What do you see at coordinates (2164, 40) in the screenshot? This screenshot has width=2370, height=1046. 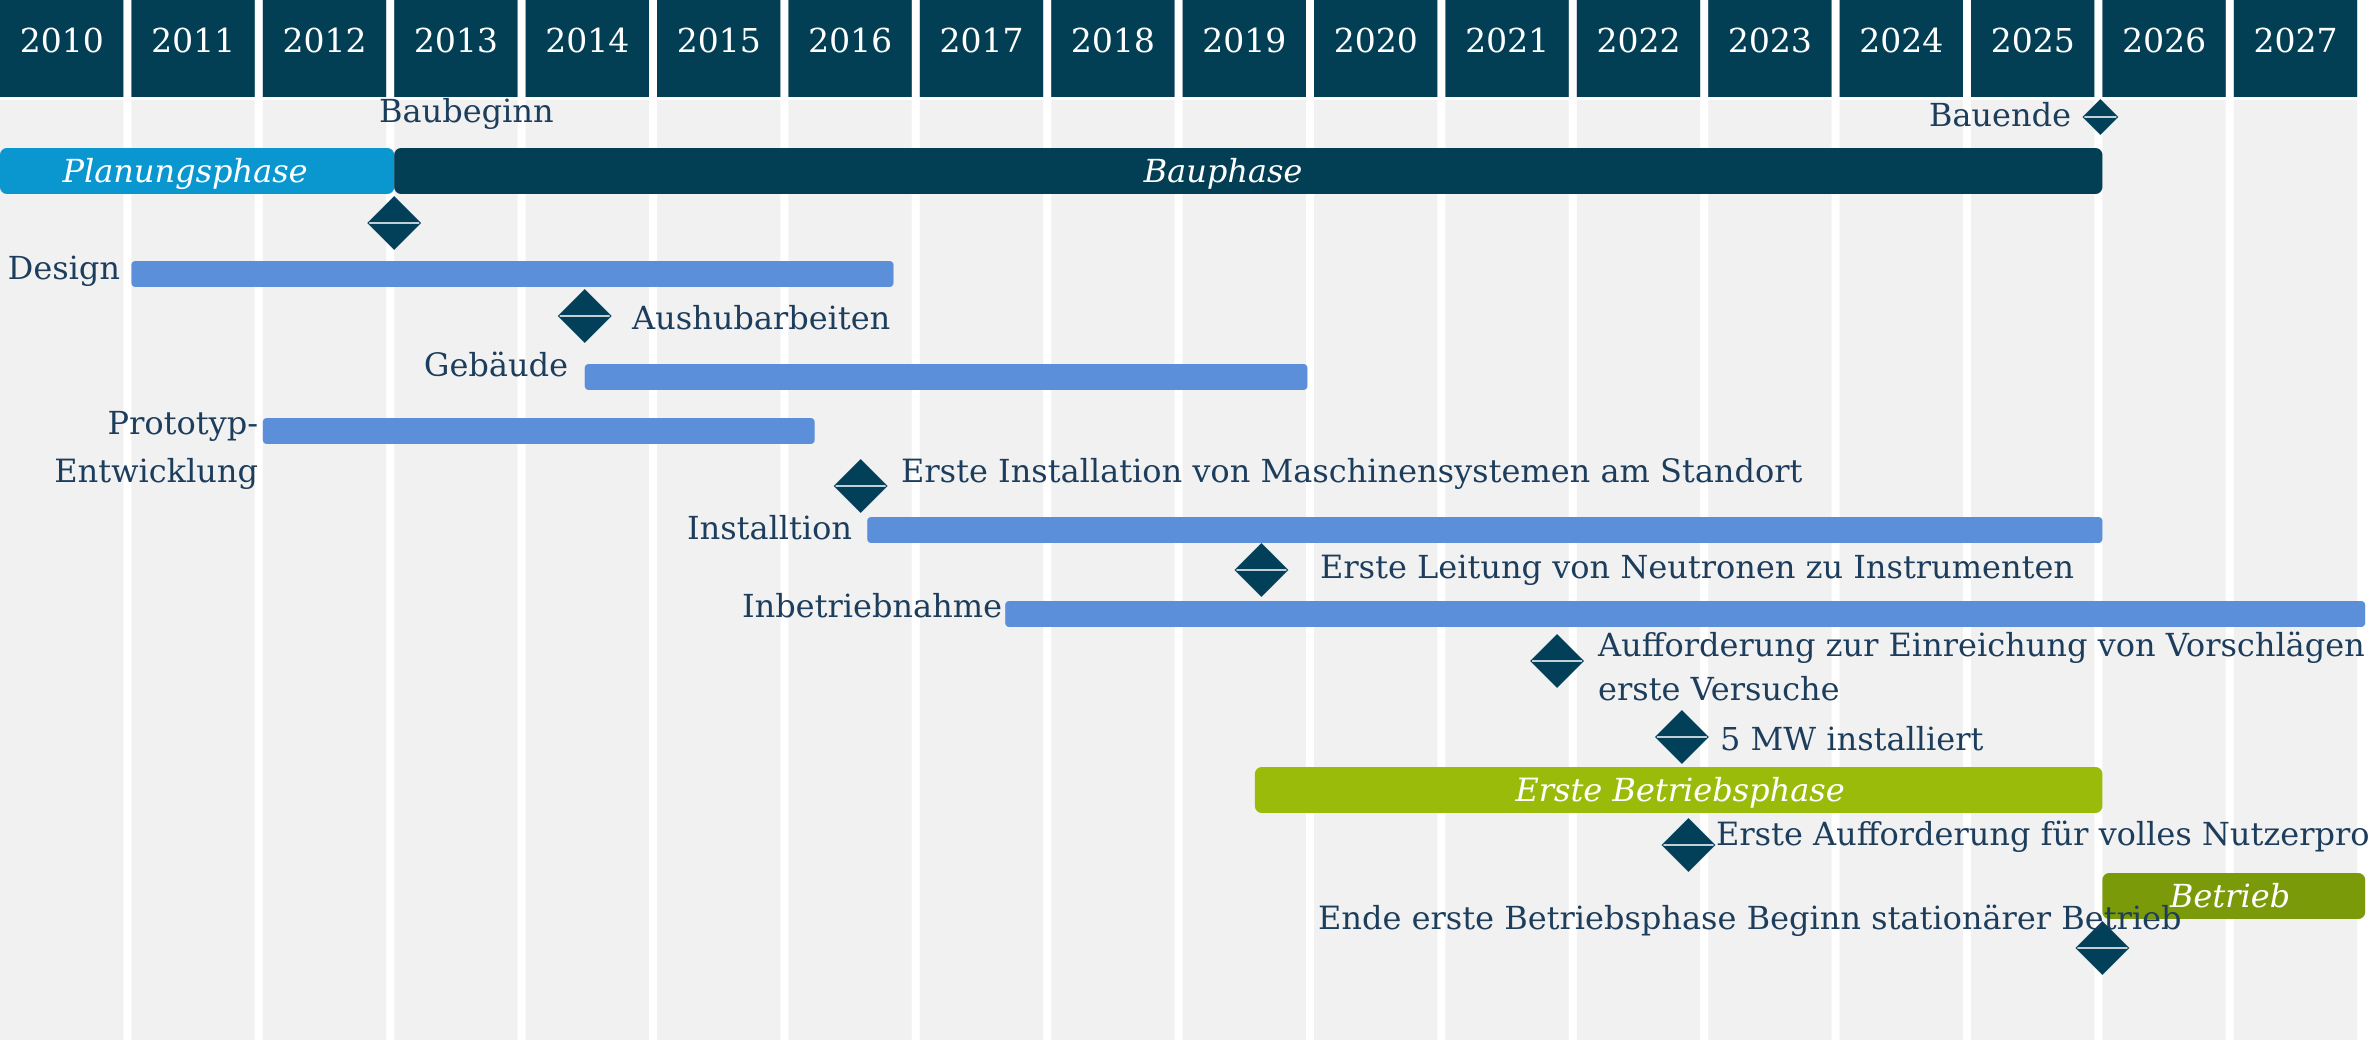 I see `year-label-2026: 2026` at bounding box center [2164, 40].